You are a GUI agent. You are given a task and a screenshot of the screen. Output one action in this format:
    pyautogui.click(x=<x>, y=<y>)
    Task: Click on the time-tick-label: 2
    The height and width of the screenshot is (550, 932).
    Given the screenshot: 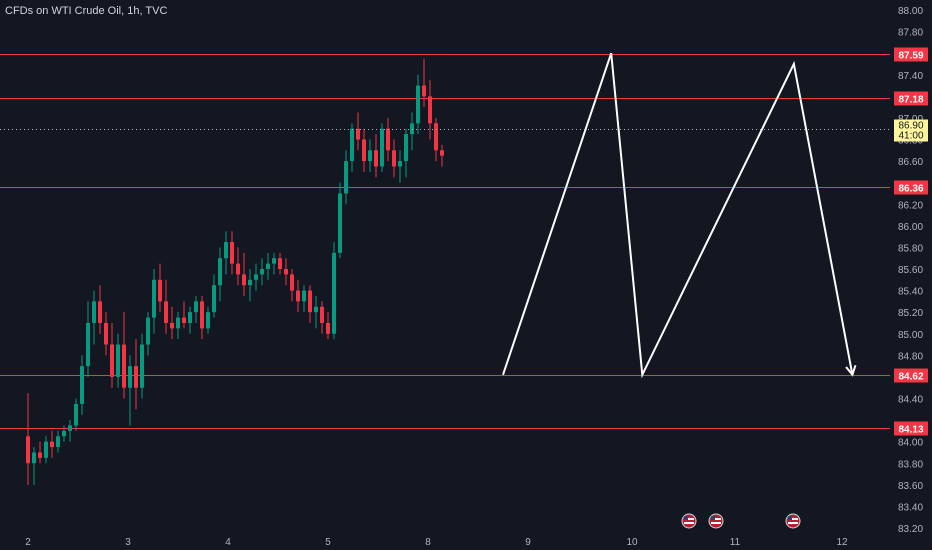 What is the action you would take?
    pyautogui.click(x=28, y=542)
    